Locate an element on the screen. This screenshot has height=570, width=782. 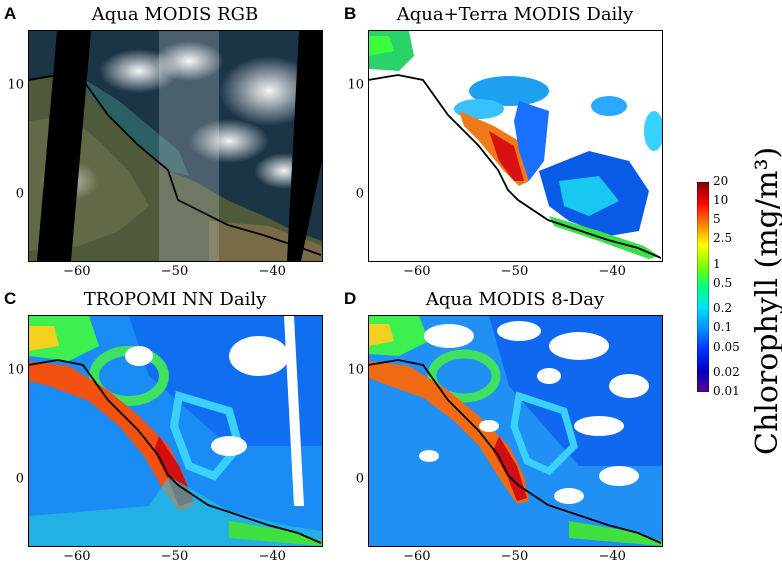
panel-title-d: Aqua MODIS 8-Day is located at coordinates (515, 299).